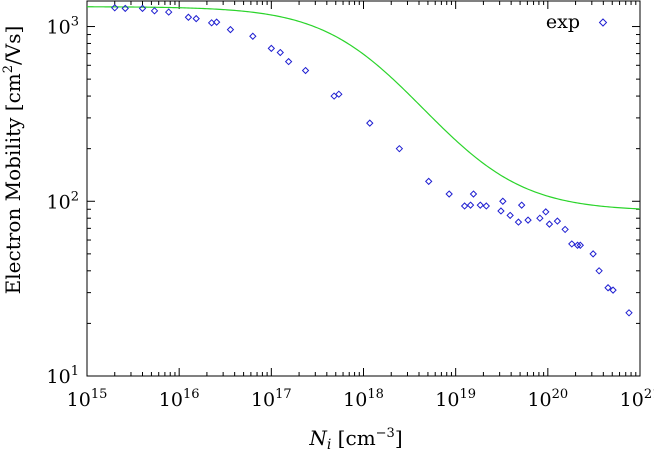  What do you see at coordinates (13, 160) in the screenshot?
I see `y-axis-title: Electron Mobility [cm2/Vs]` at bounding box center [13, 160].